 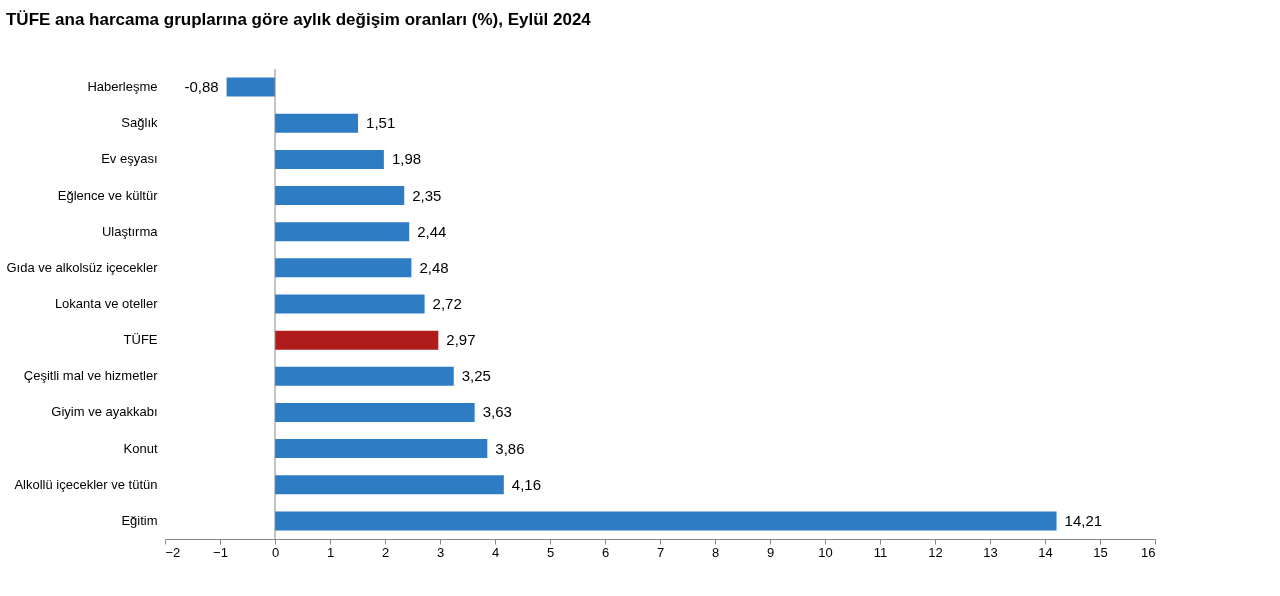 What do you see at coordinates (461, 340) in the screenshot?
I see `data-label: 2,97` at bounding box center [461, 340].